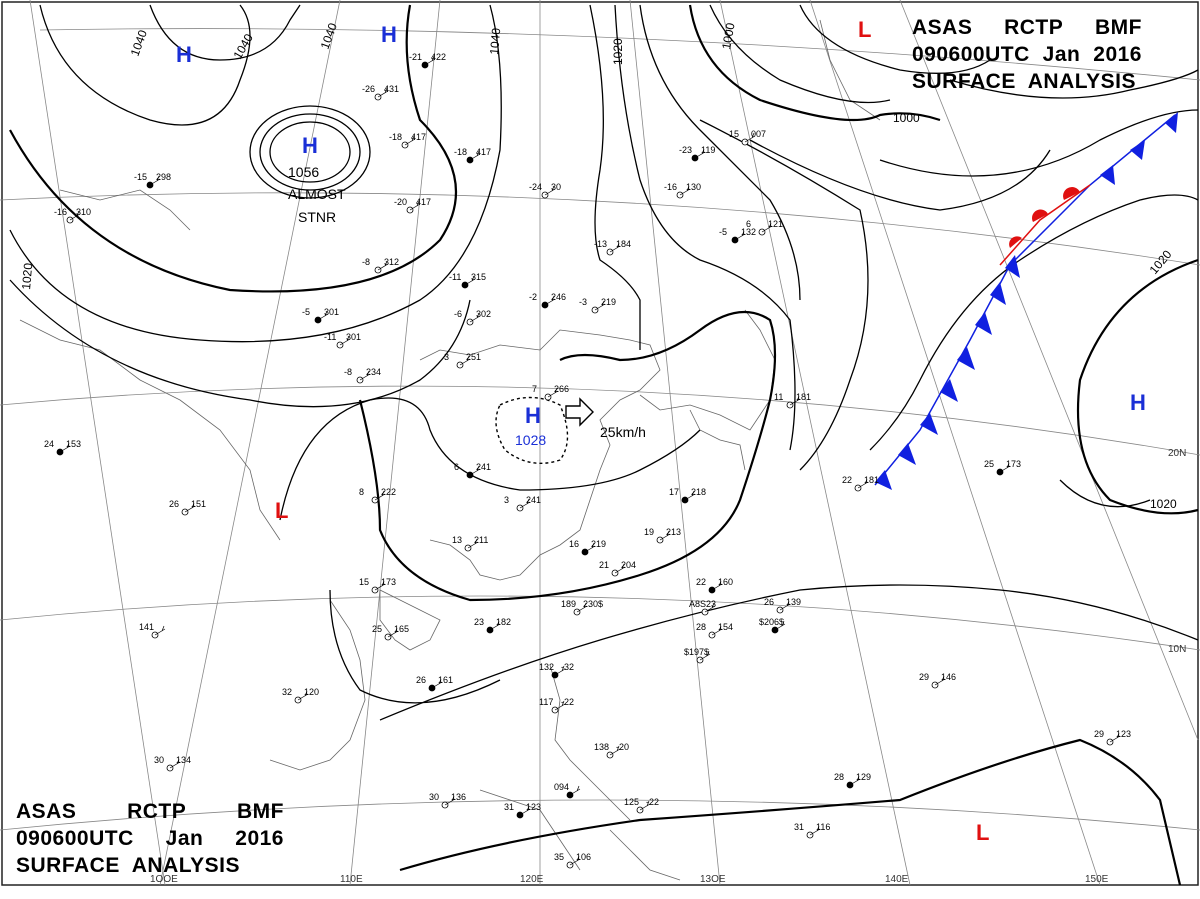 The image size is (1200, 899). What do you see at coordinates (533, 297) in the screenshot?
I see `station-temp: -2` at bounding box center [533, 297].